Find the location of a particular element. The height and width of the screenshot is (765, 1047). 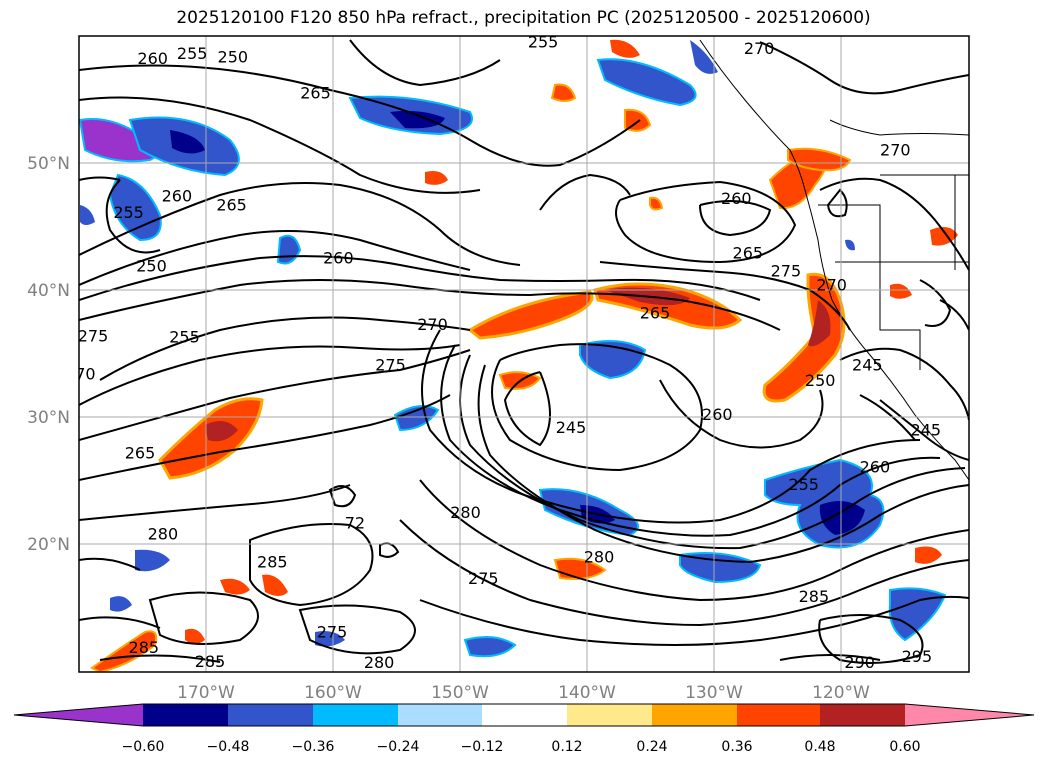

colorbar-label: 0.24 is located at coordinates (651, 747).